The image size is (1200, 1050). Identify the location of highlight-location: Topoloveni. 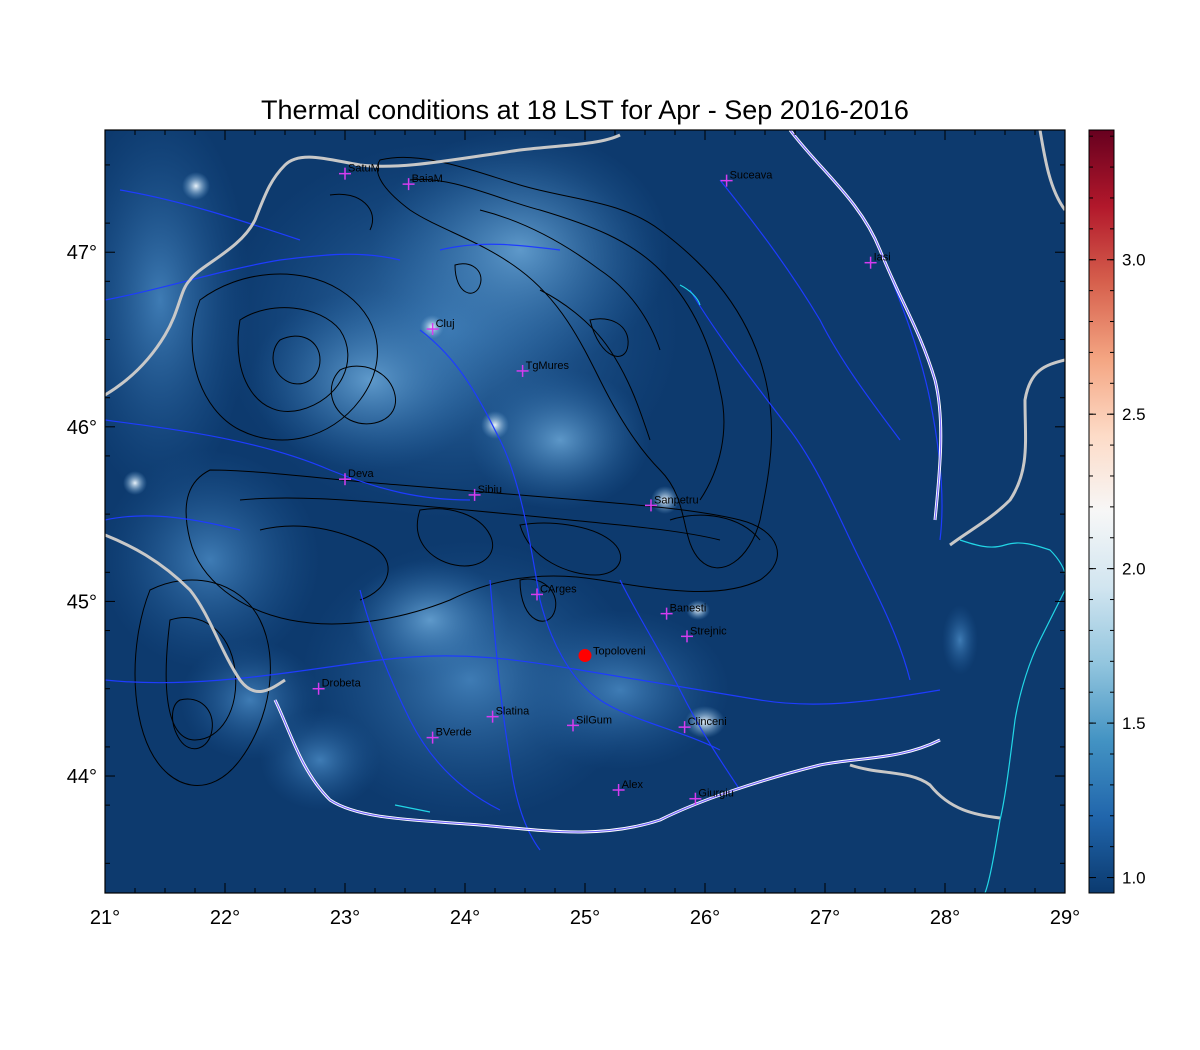
(612, 654).